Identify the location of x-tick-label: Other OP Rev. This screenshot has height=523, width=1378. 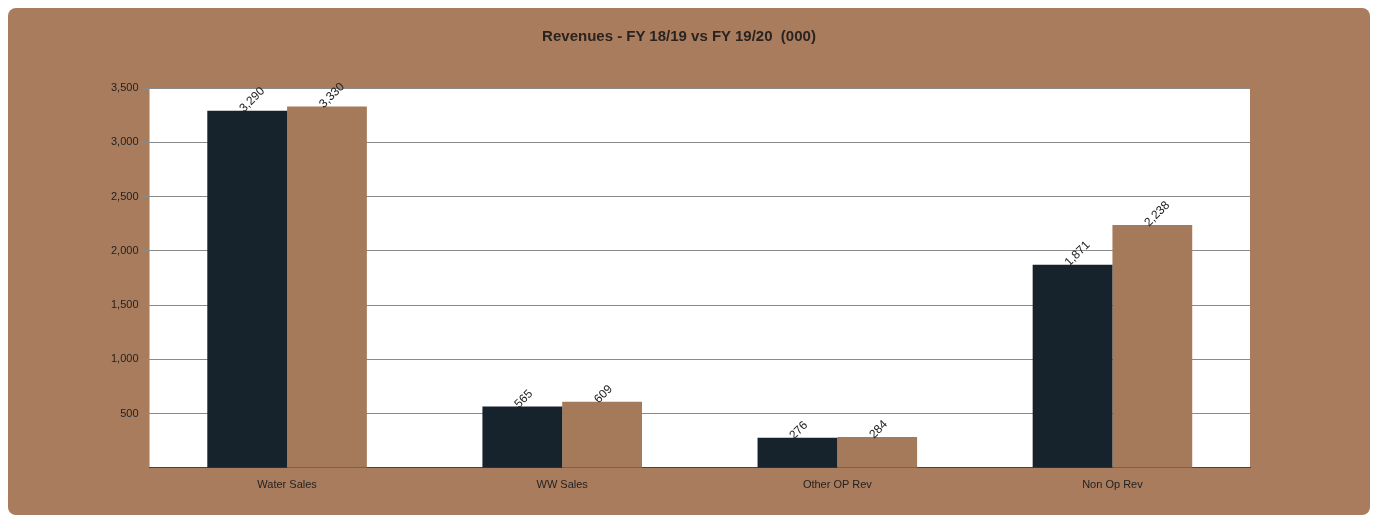
(837, 484).